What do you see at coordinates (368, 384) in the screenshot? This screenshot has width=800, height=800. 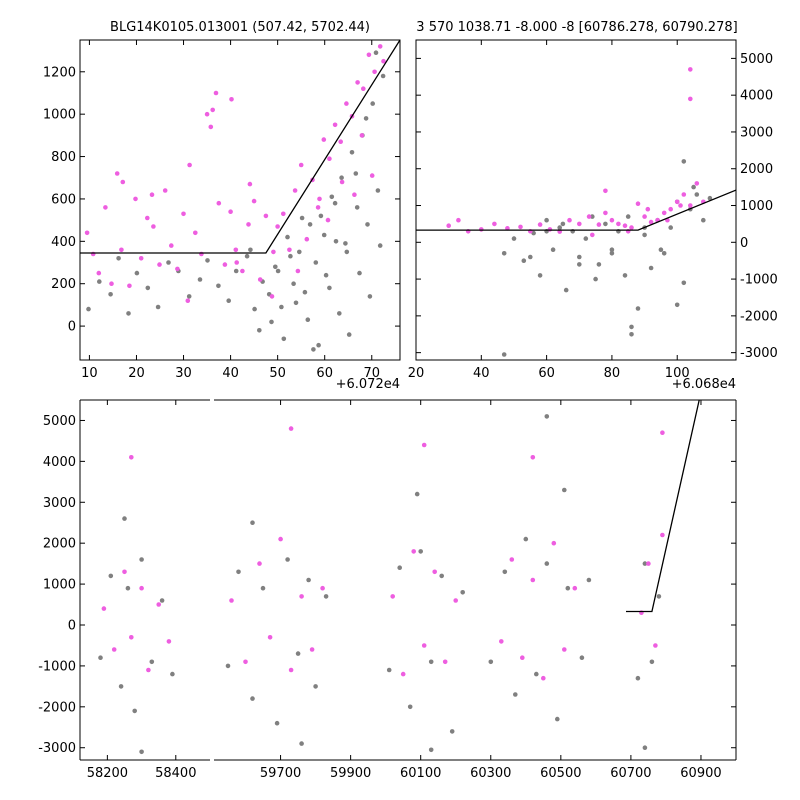 I see `panel-top-left-x-offset: +6.072e4` at bounding box center [368, 384].